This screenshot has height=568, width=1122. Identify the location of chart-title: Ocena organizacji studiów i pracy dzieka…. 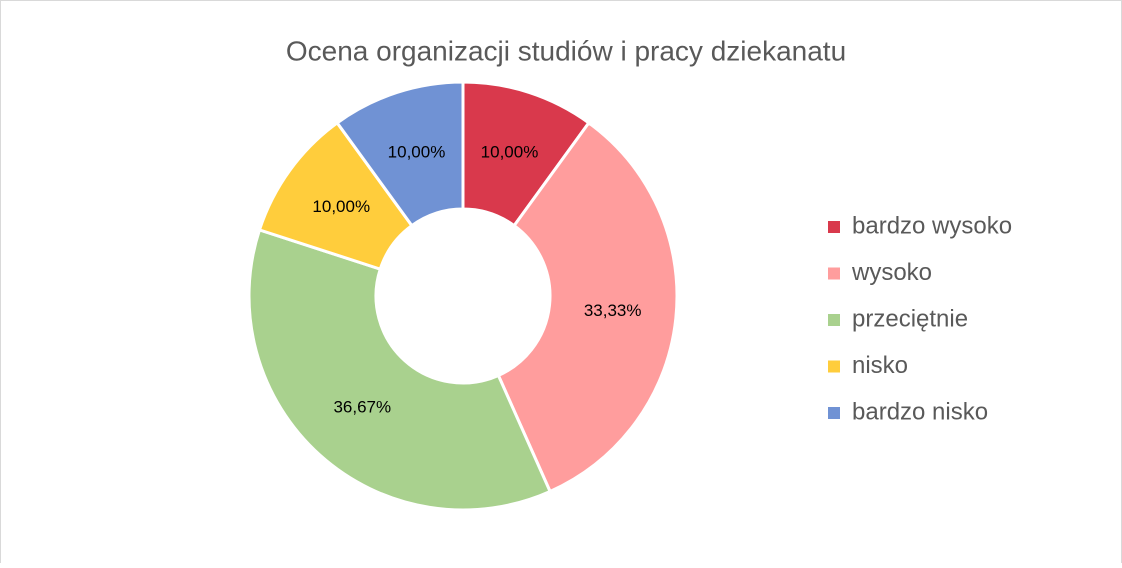
(566, 50).